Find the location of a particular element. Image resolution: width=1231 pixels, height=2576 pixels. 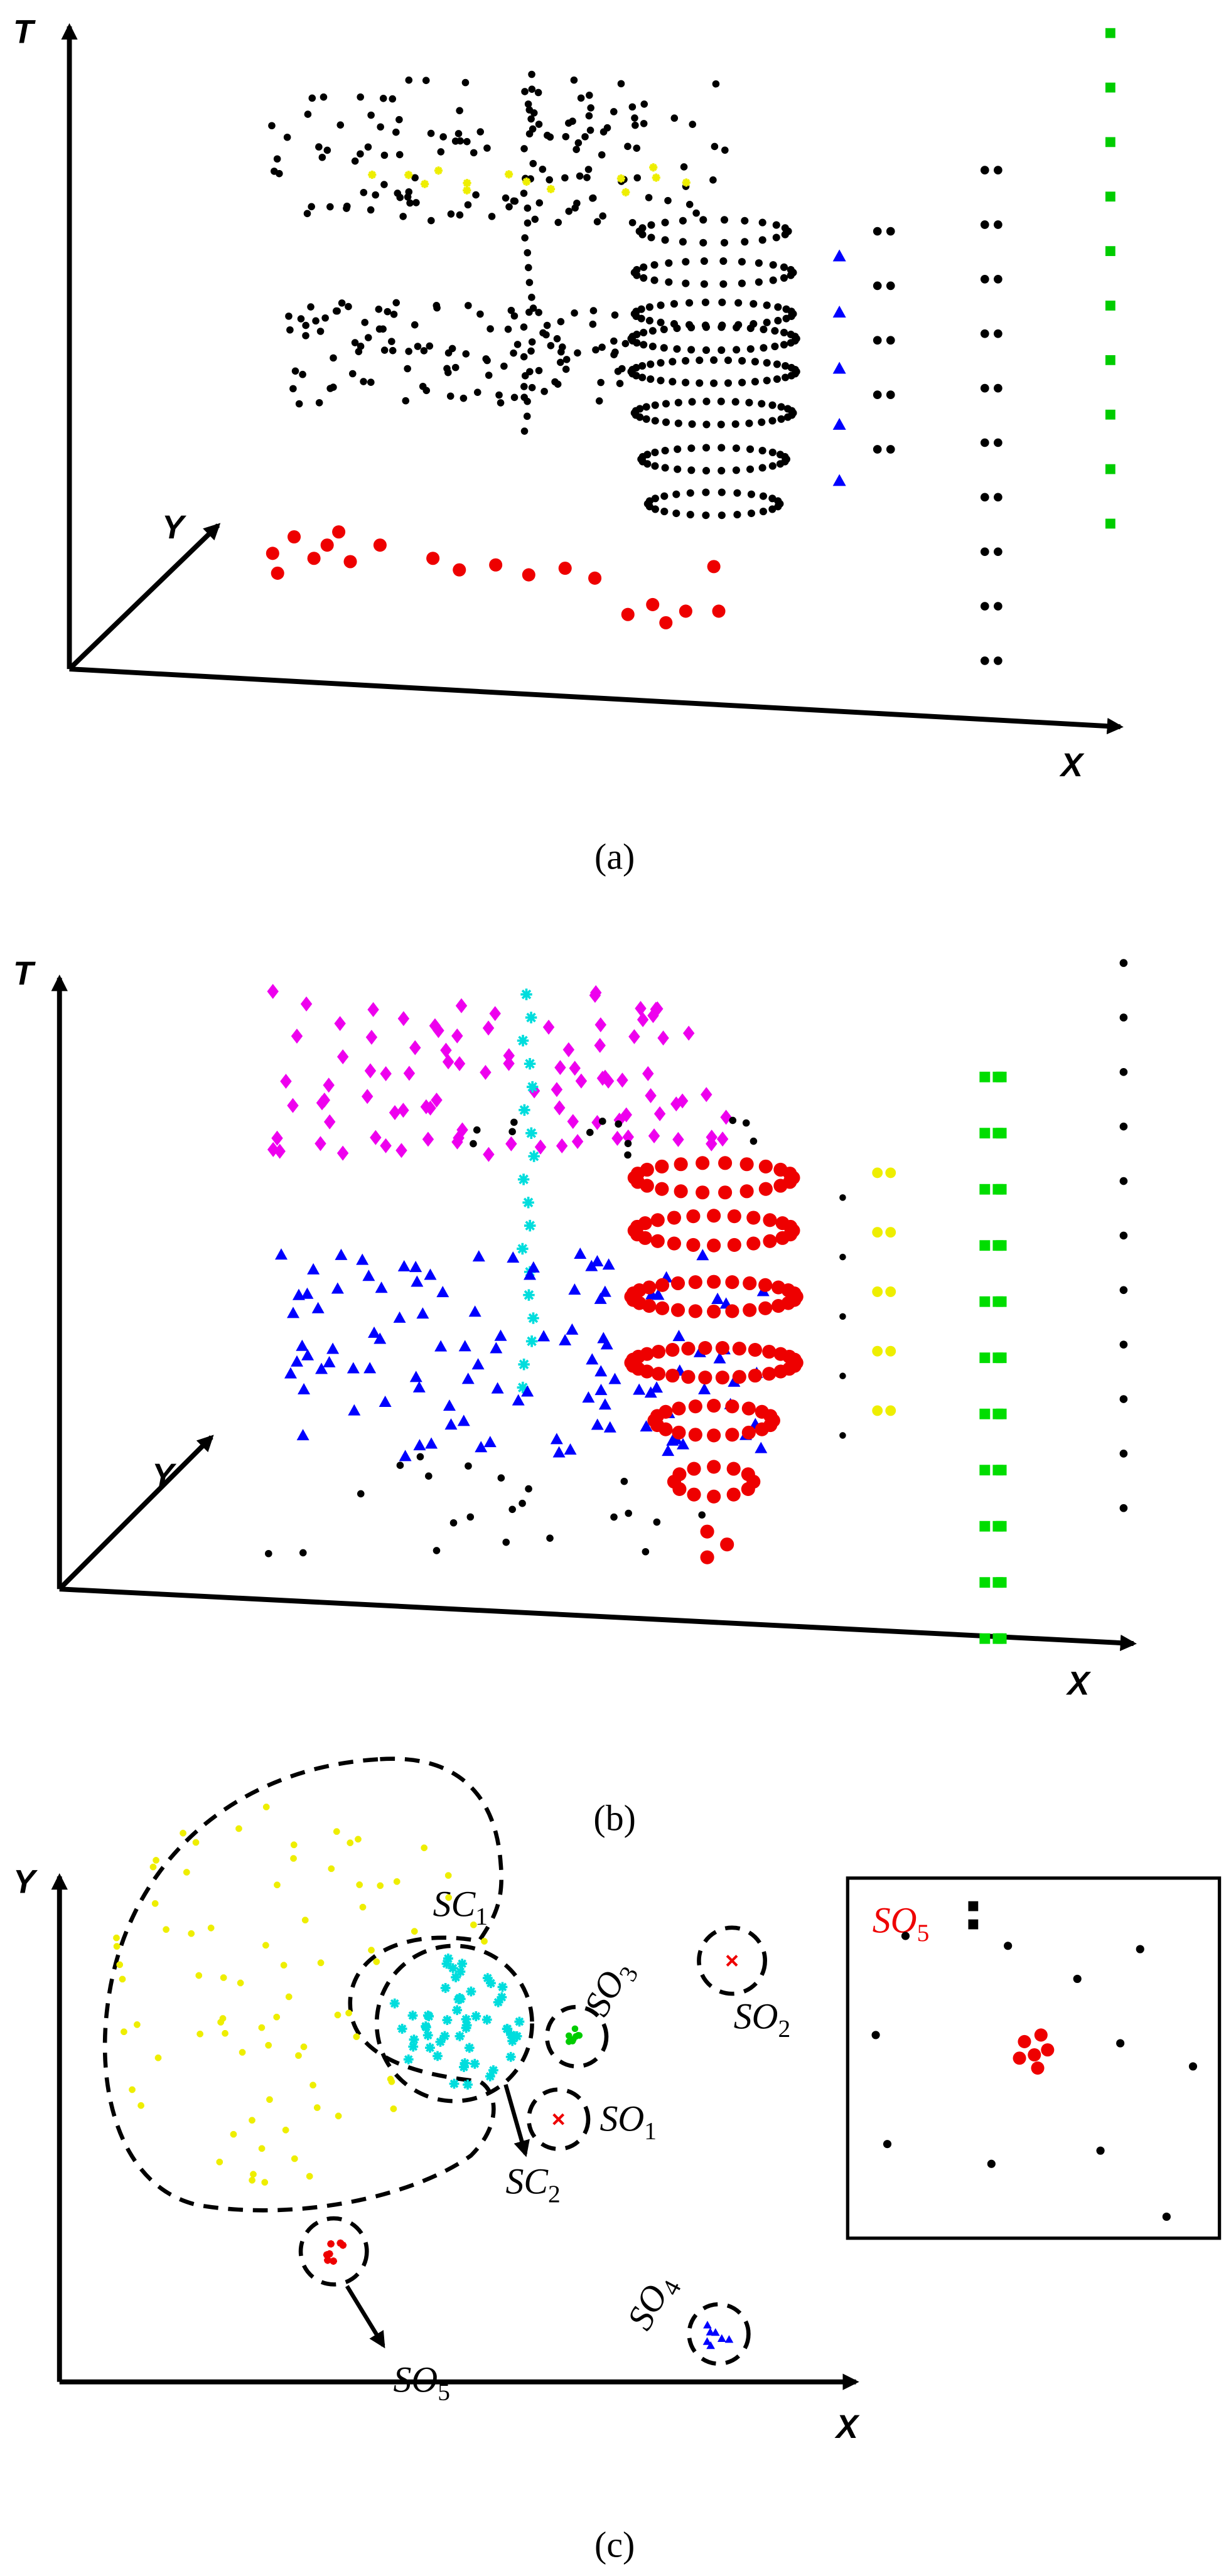

clusters is located at coordinates (435, 2061).